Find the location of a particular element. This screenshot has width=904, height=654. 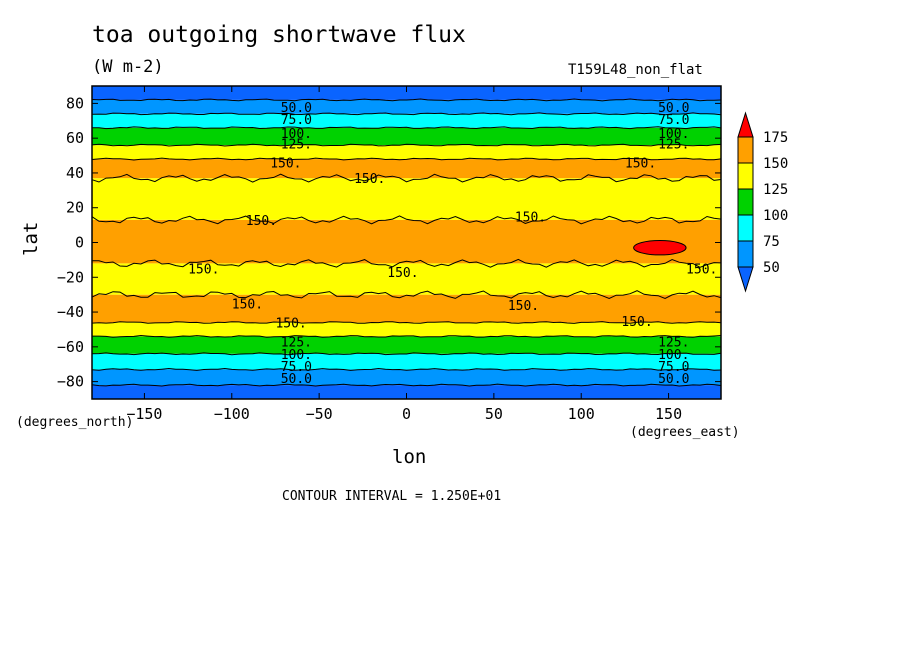

contour-label-20: 50.0 is located at coordinates (673, 108).